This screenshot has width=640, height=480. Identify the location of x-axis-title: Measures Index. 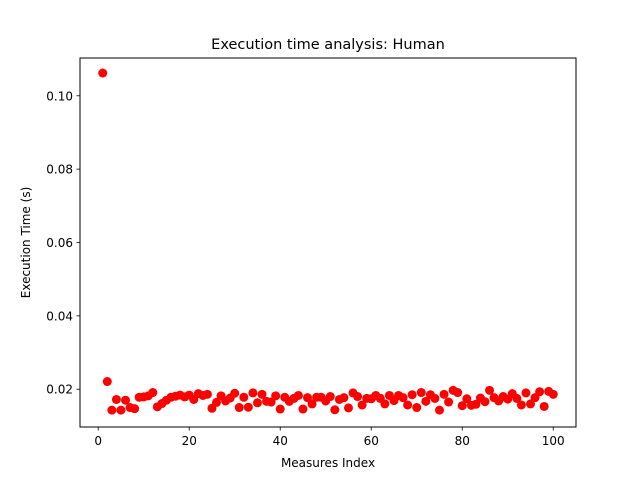
(328, 463).